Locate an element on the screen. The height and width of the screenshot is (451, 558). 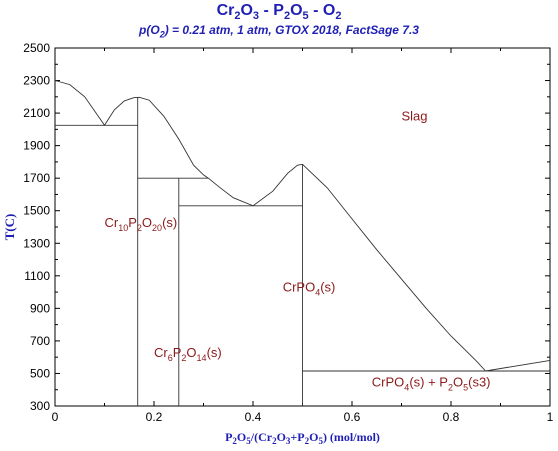
y-tick-label: 1700 is located at coordinates (36, 178).